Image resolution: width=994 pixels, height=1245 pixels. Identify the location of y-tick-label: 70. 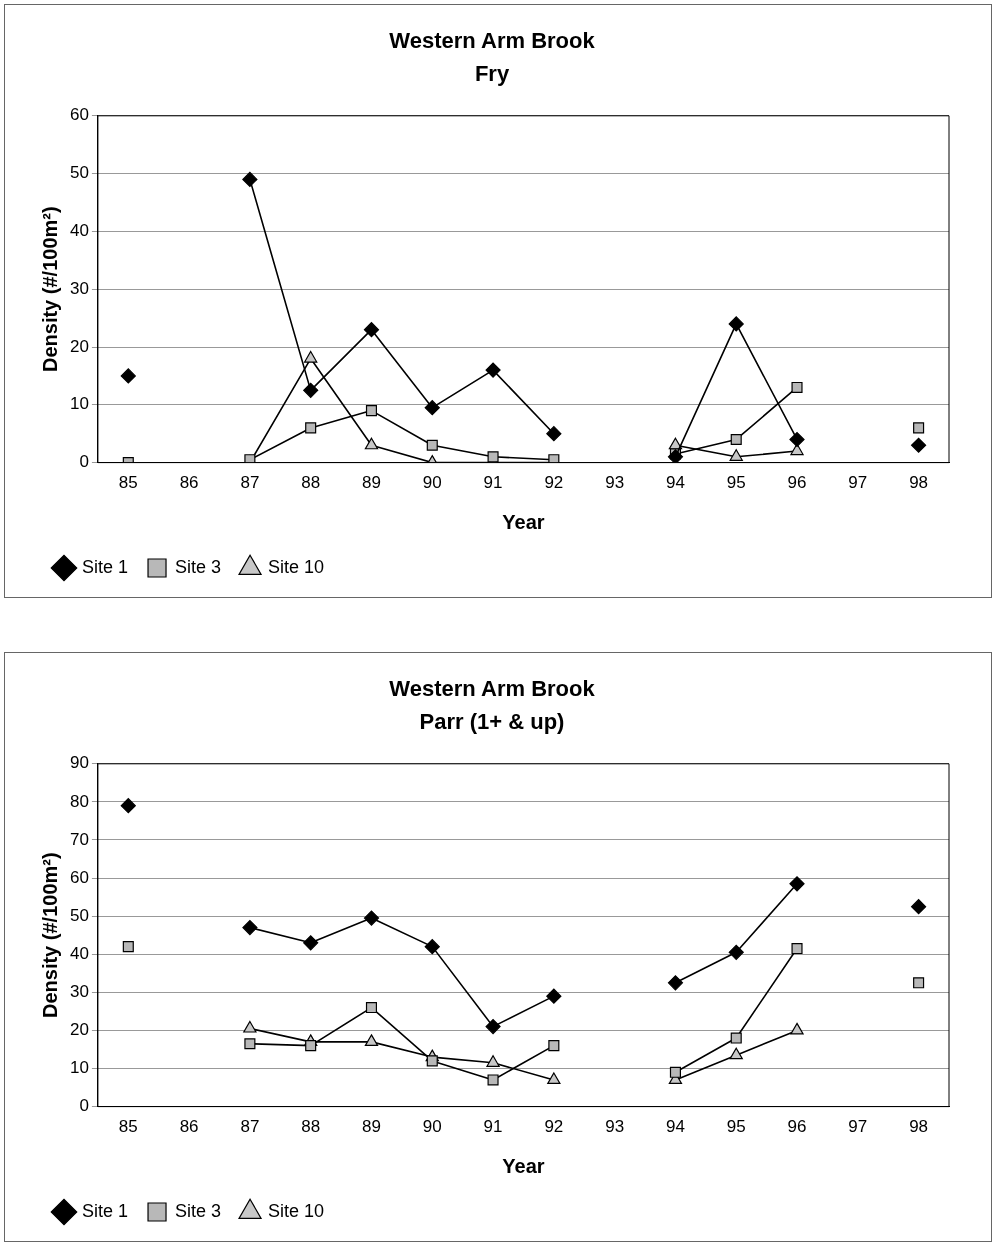
(79, 839).